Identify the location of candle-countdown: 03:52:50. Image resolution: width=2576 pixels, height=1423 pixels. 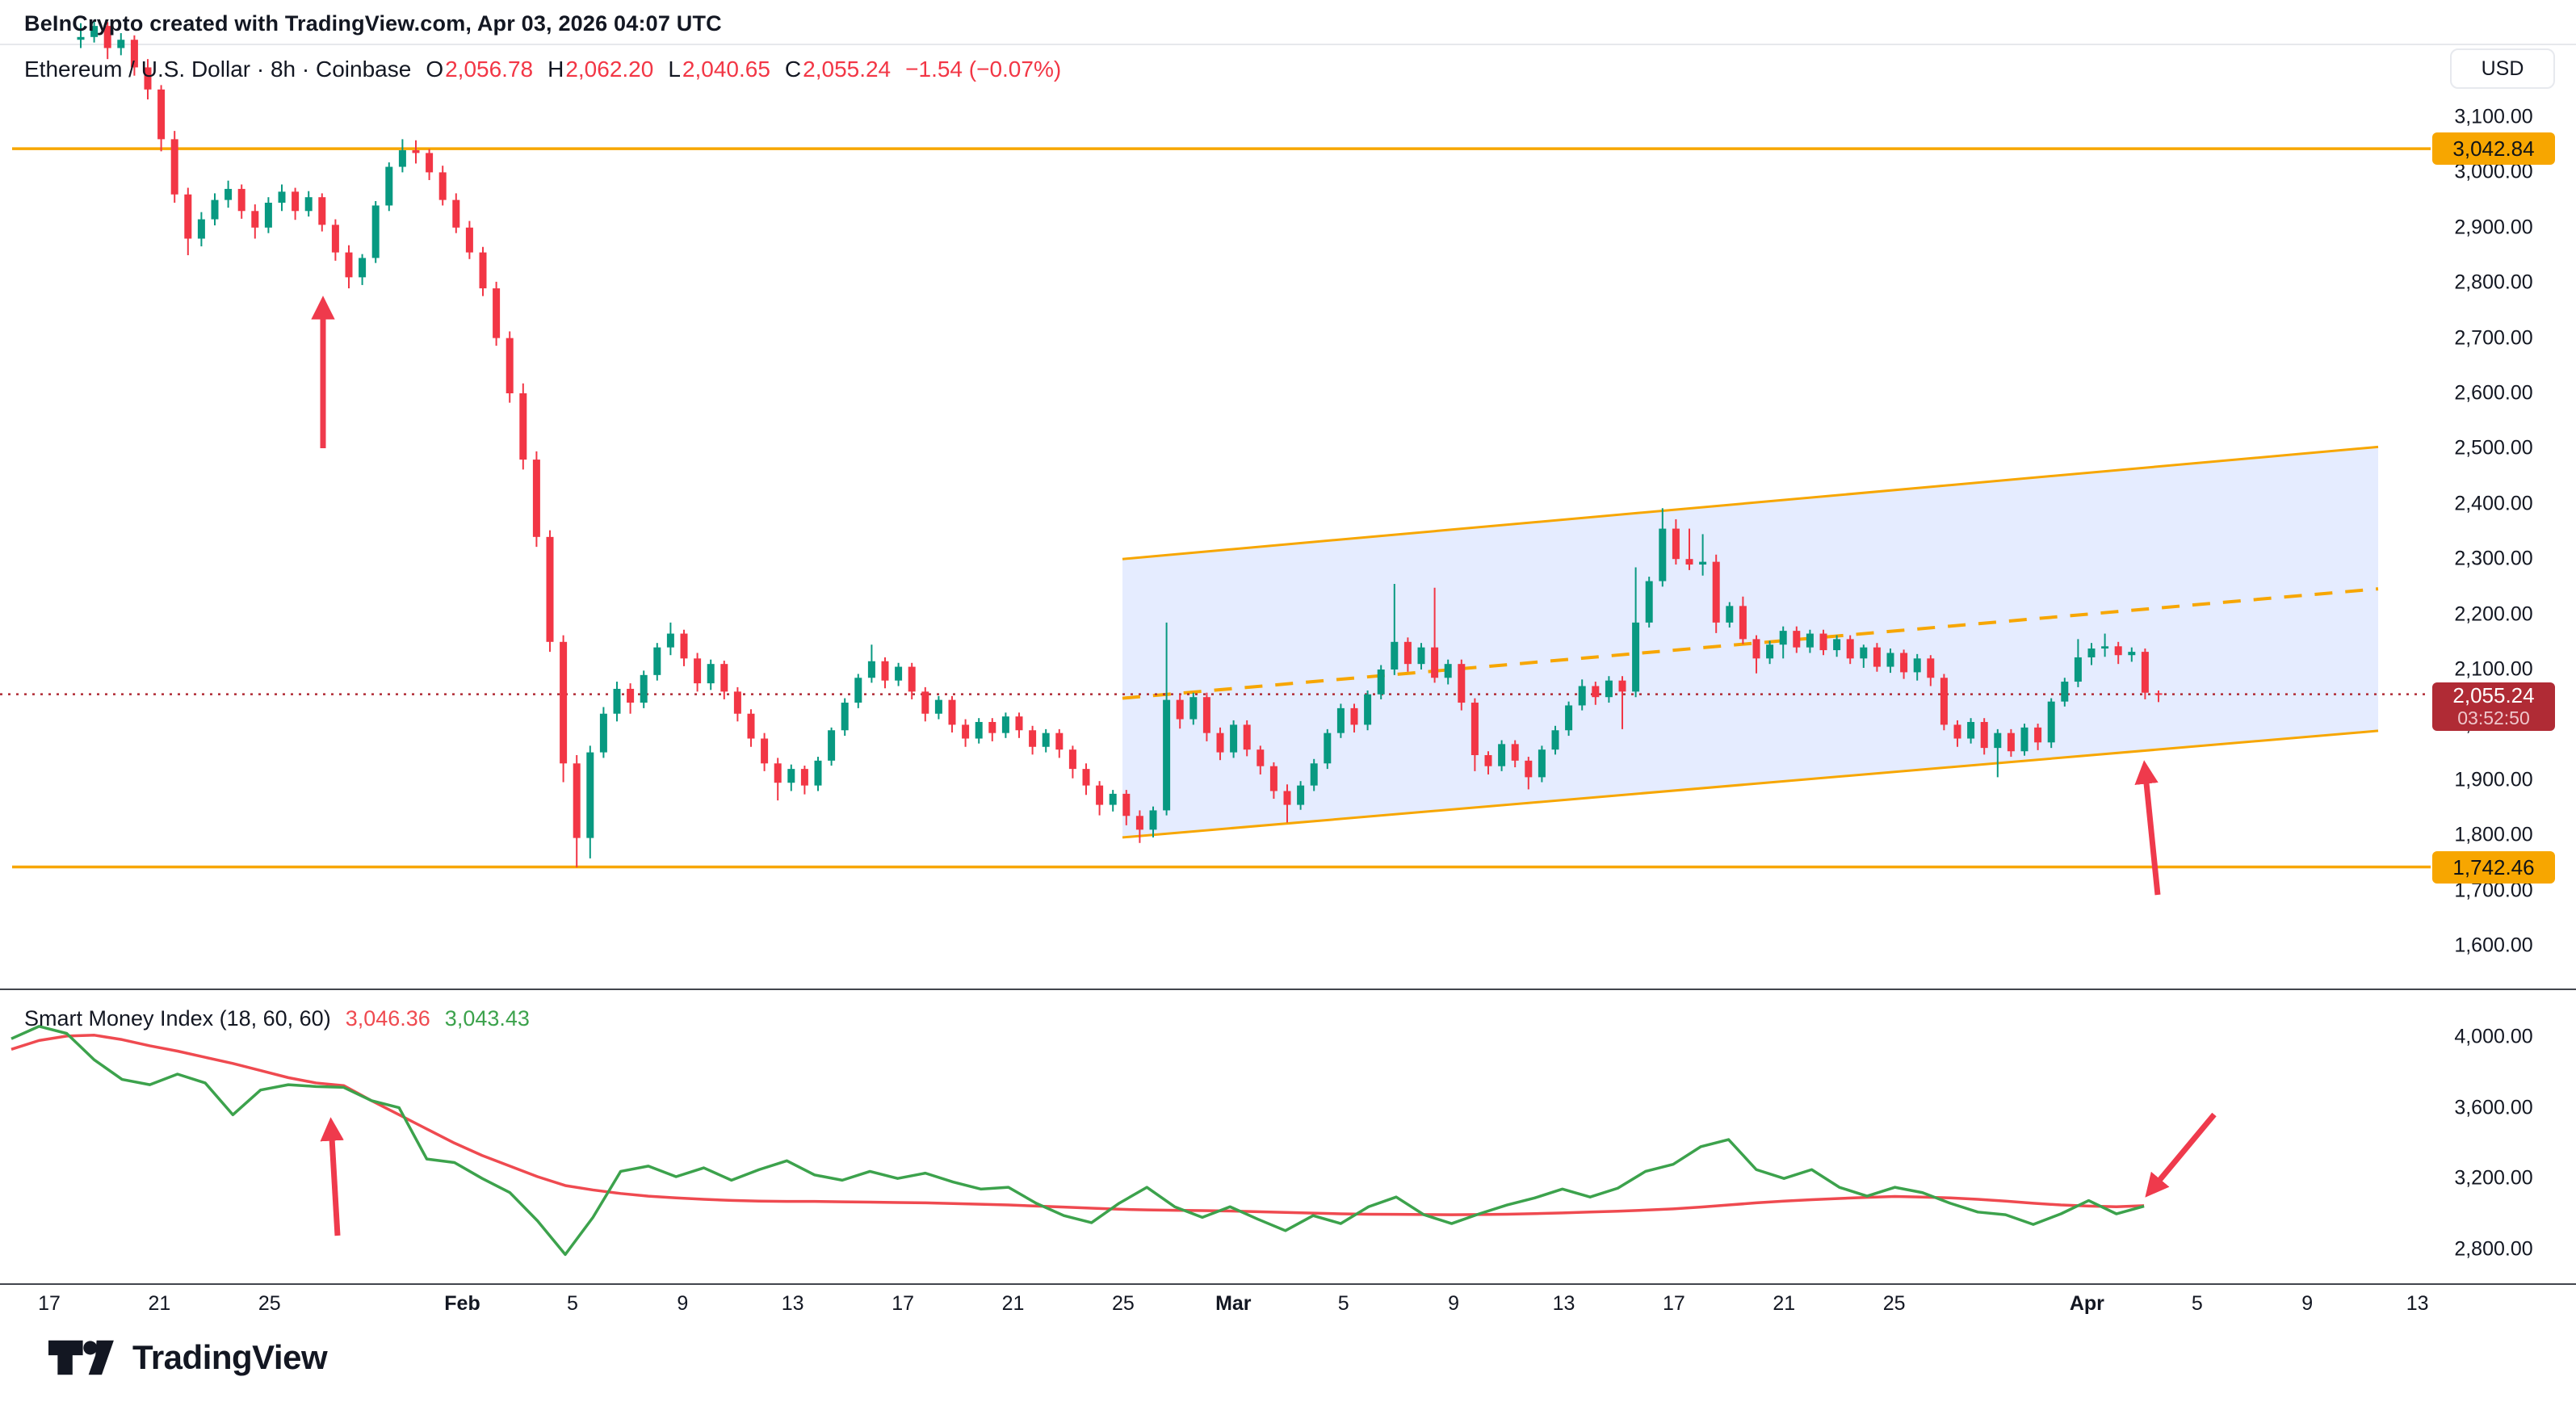
(2493, 717).